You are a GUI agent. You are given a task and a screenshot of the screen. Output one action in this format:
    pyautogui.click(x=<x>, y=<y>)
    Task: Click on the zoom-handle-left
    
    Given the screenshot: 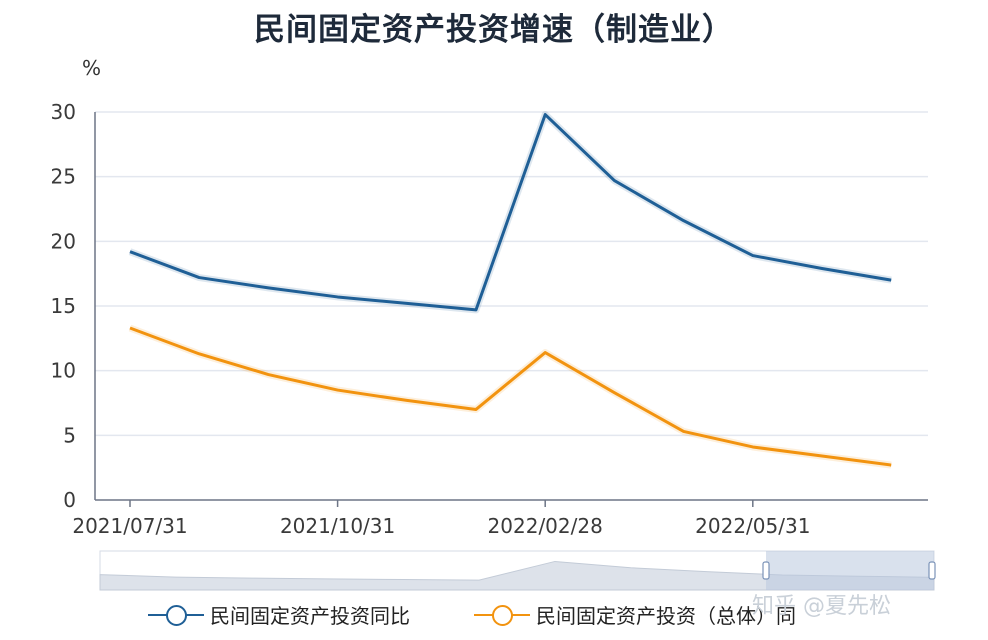 What is the action you would take?
    pyautogui.click(x=766, y=570)
    